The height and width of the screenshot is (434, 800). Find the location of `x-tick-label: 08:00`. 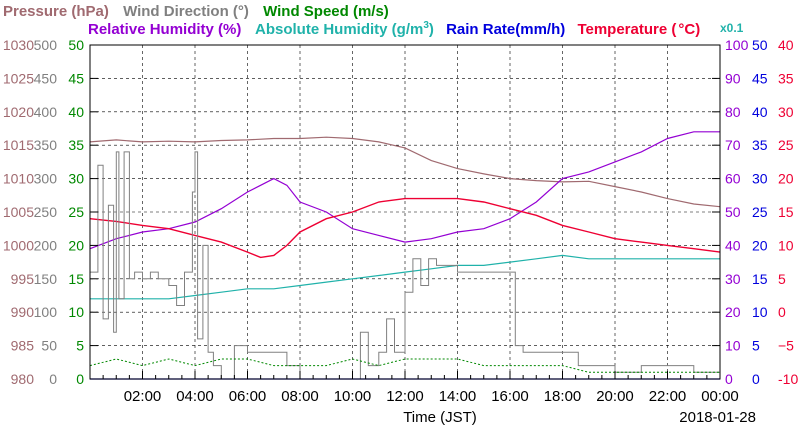

x-tick-label: 08:00 is located at coordinates (300, 396).